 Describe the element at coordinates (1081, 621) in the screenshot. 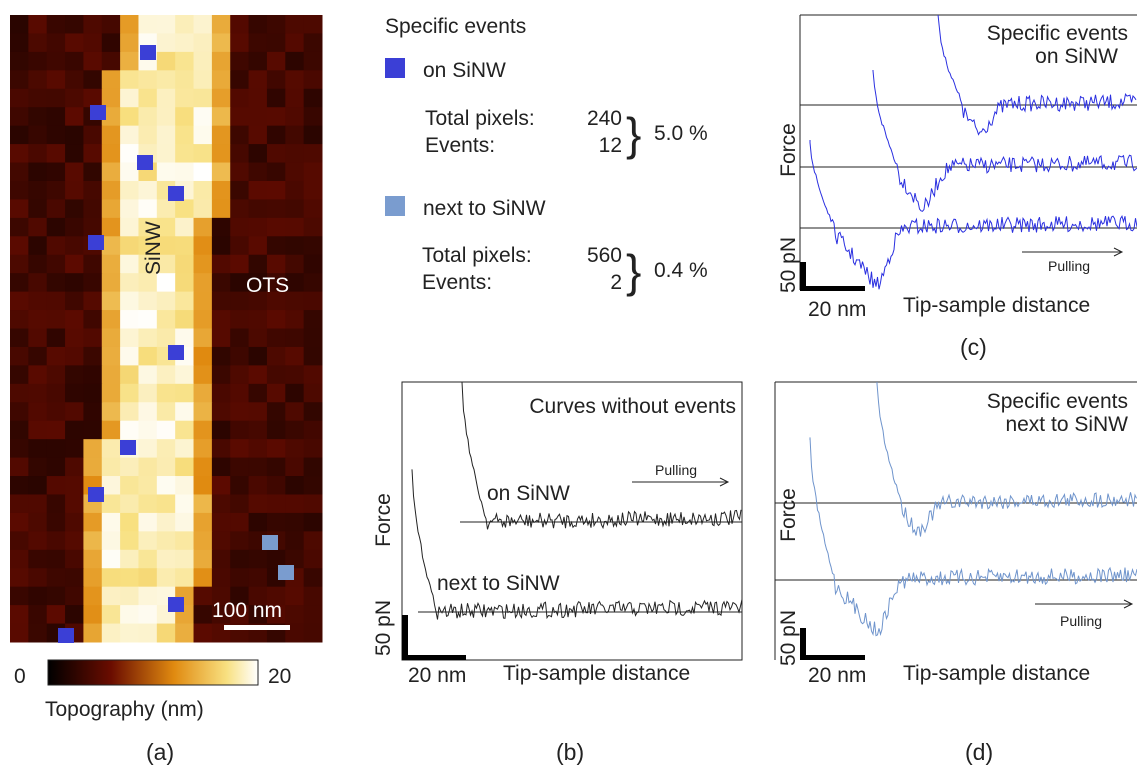

I see `pulling: Pulling` at that location.